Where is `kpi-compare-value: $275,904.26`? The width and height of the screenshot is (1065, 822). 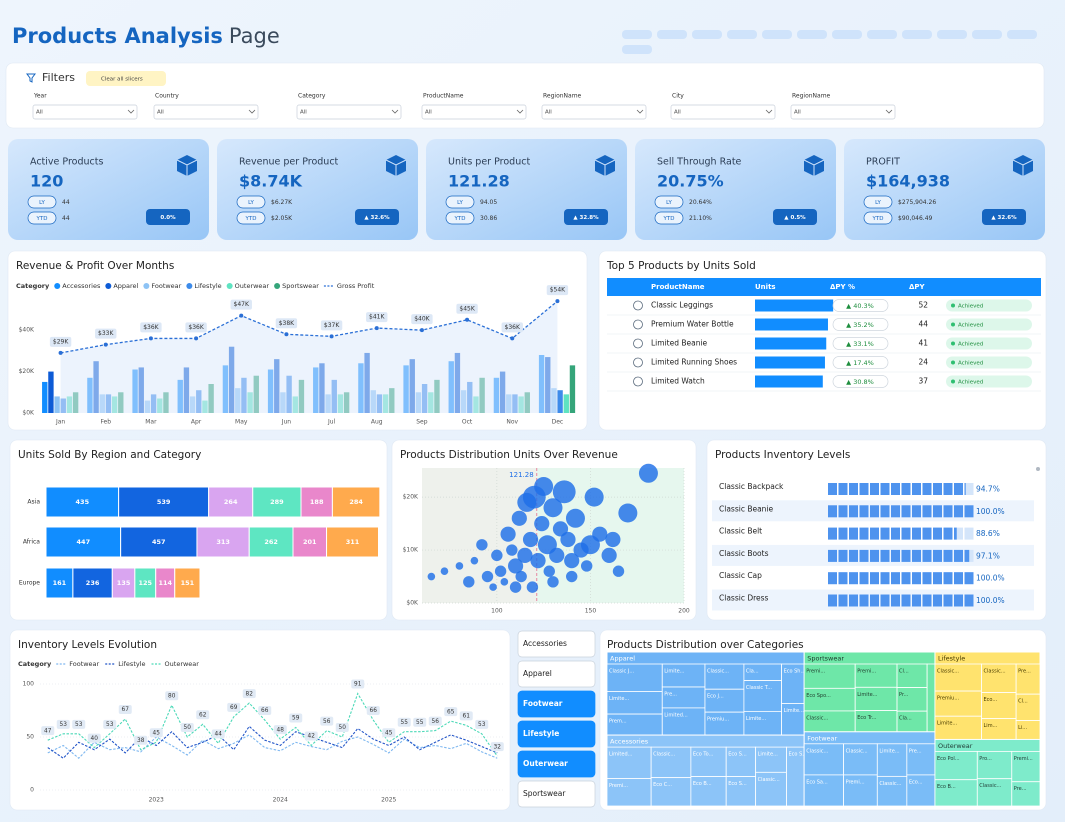
kpi-compare-value: $275,904.26 is located at coordinates (917, 202).